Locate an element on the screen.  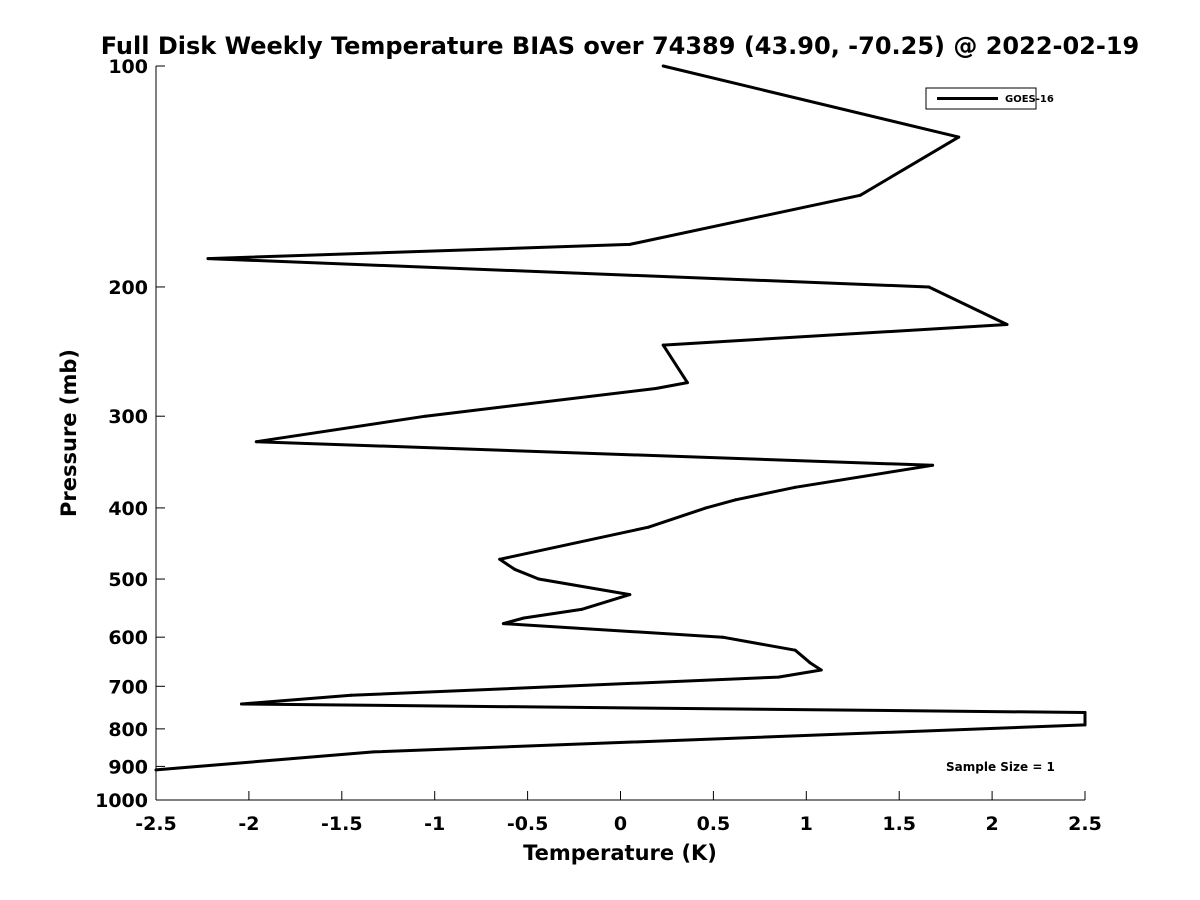
y-tick-label: 300 is located at coordinates (128, 417).